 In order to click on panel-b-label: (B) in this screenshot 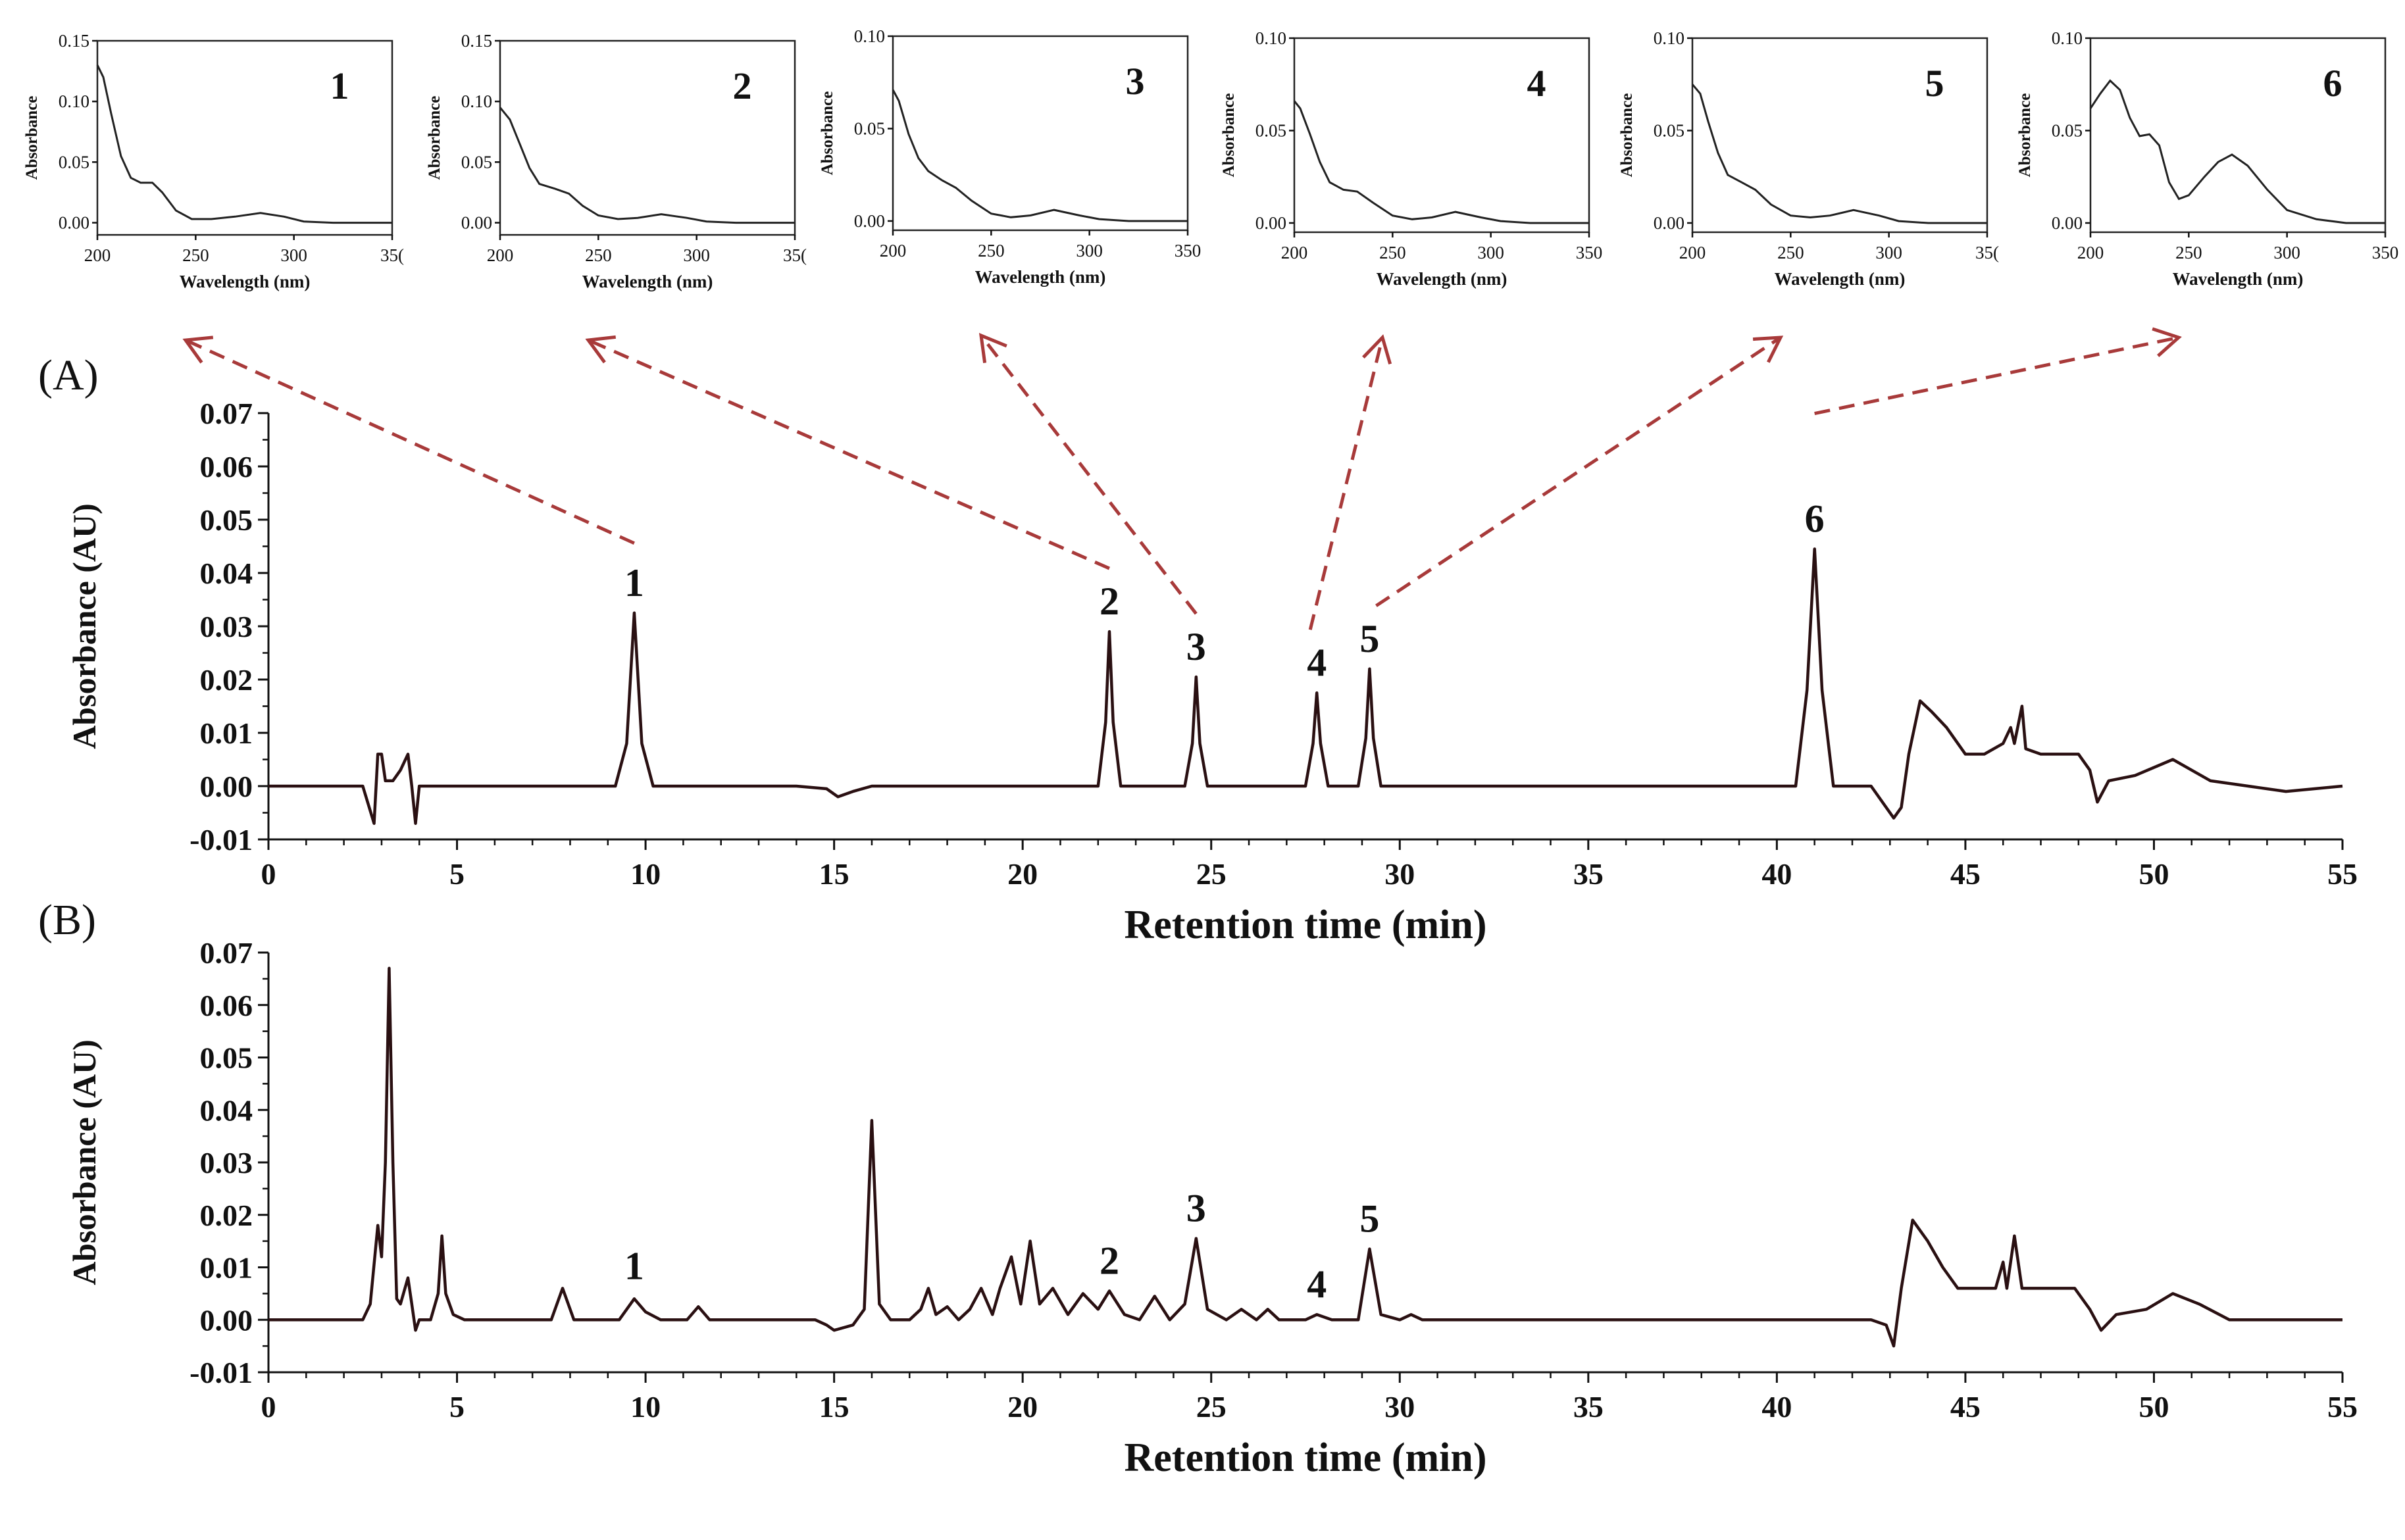, I will do `click(67, 920)`.